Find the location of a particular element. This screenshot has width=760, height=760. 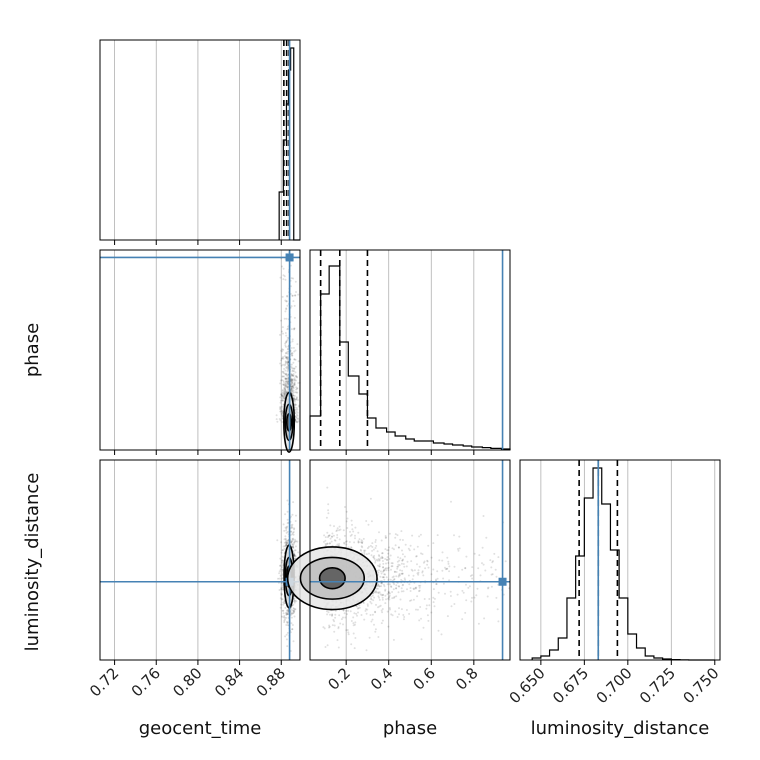

contour-level is located at coordinates (332, 578).